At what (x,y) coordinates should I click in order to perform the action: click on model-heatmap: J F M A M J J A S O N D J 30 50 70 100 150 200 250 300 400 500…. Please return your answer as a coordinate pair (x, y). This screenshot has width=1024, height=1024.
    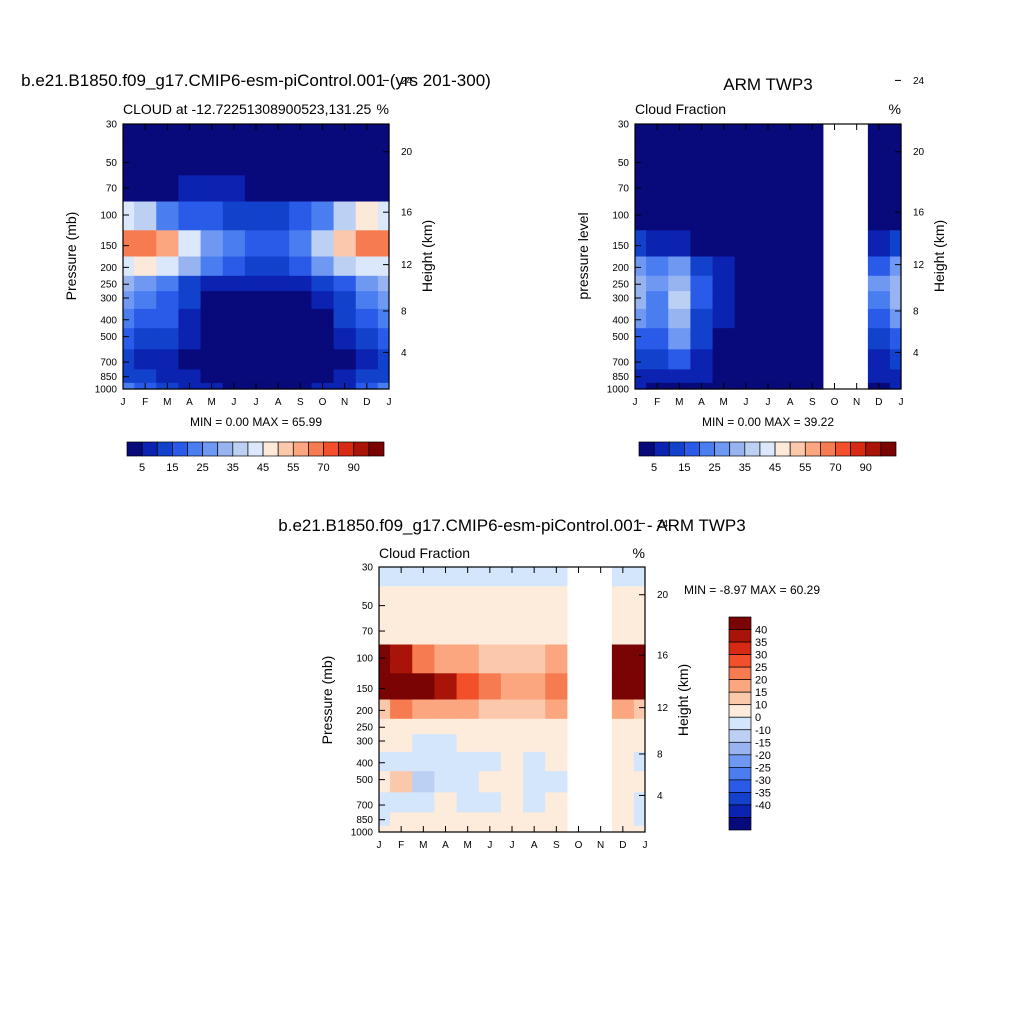
    Looking at the image, I should click on (254, 242).